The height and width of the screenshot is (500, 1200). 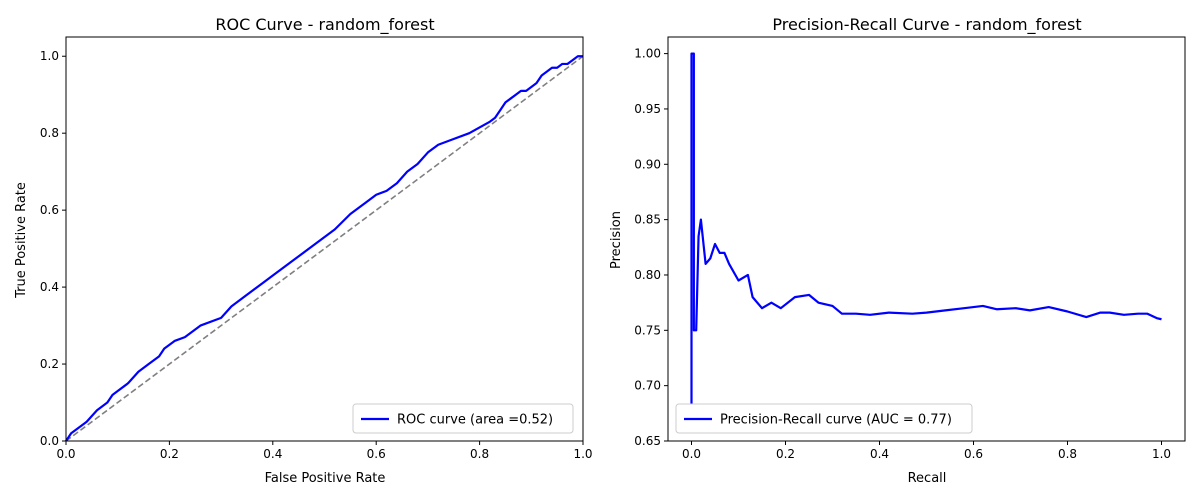 What do you see at coordinates (475, 420) in the screenshot?
I see `legend-label: ROC curve (area =0.52)` at bounding box center [475, 420].